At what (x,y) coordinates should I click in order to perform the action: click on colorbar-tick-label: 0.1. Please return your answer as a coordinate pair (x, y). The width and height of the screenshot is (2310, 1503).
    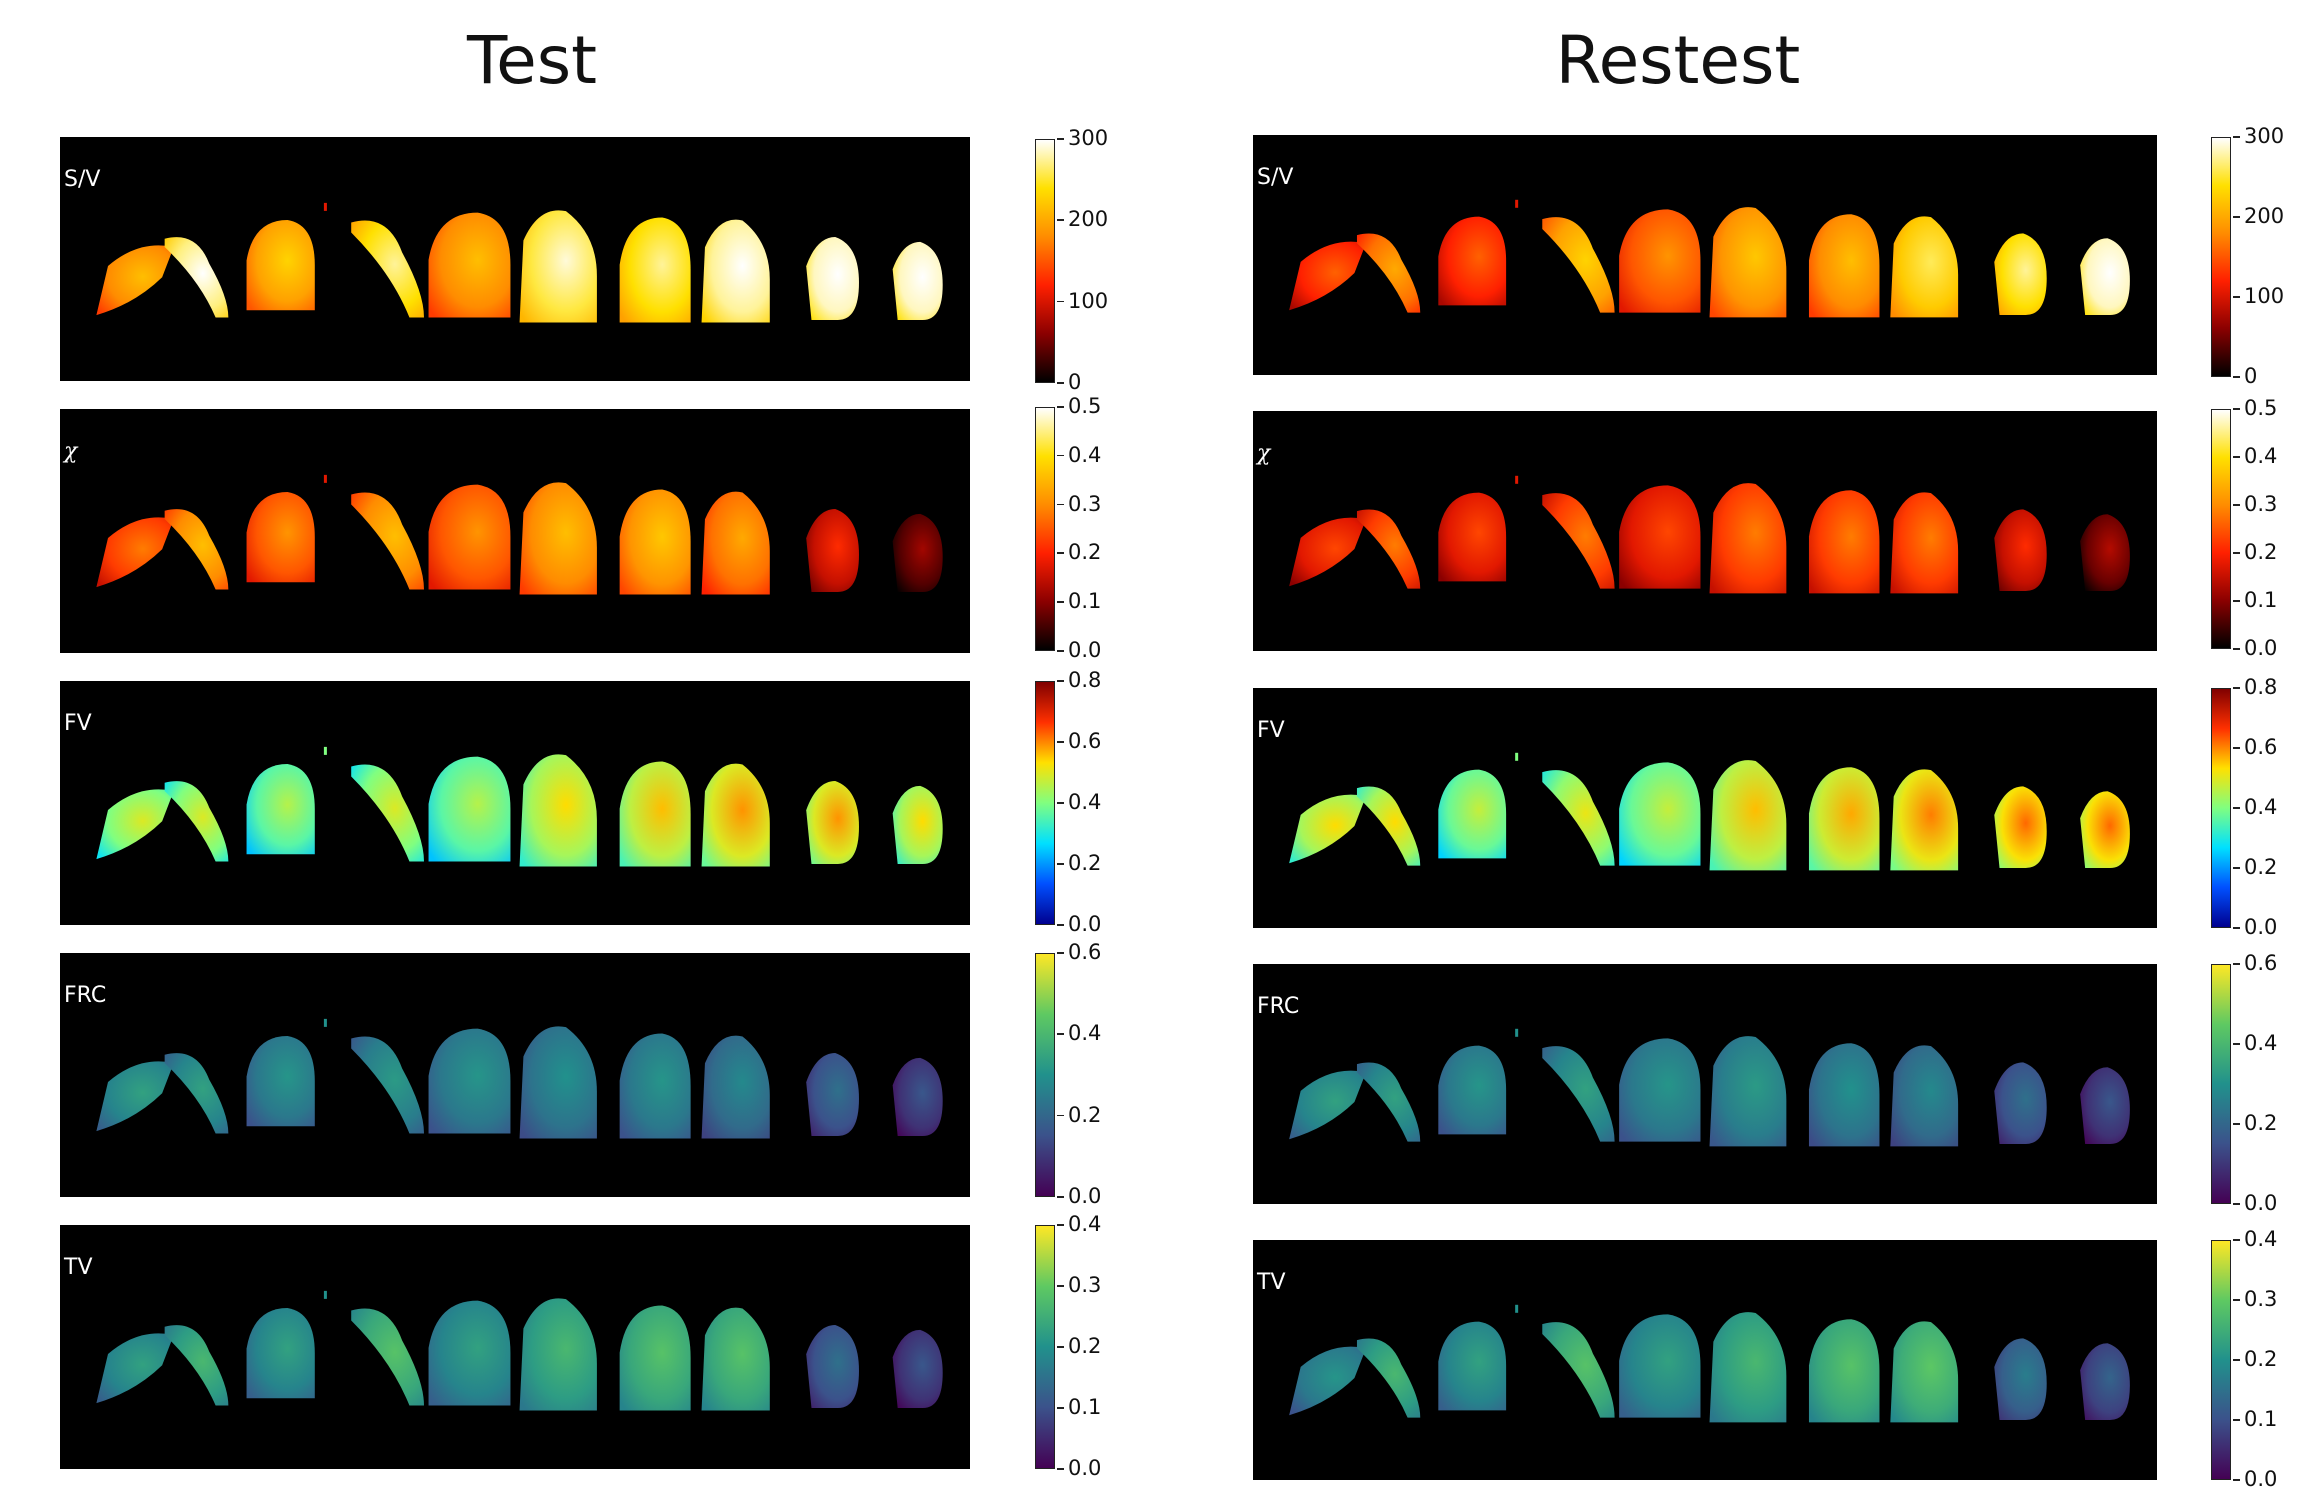
    Looking at the image, I should click on (1085, 601).